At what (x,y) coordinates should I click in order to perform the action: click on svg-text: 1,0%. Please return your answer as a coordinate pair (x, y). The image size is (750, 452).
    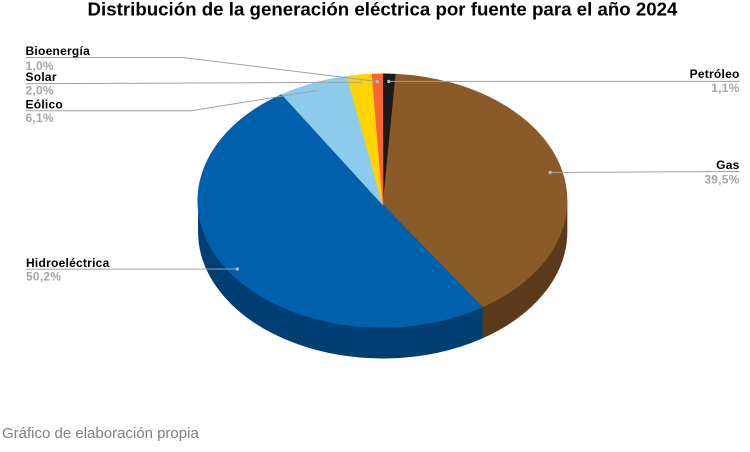
    Looking at the image, I should click on (40, 66).